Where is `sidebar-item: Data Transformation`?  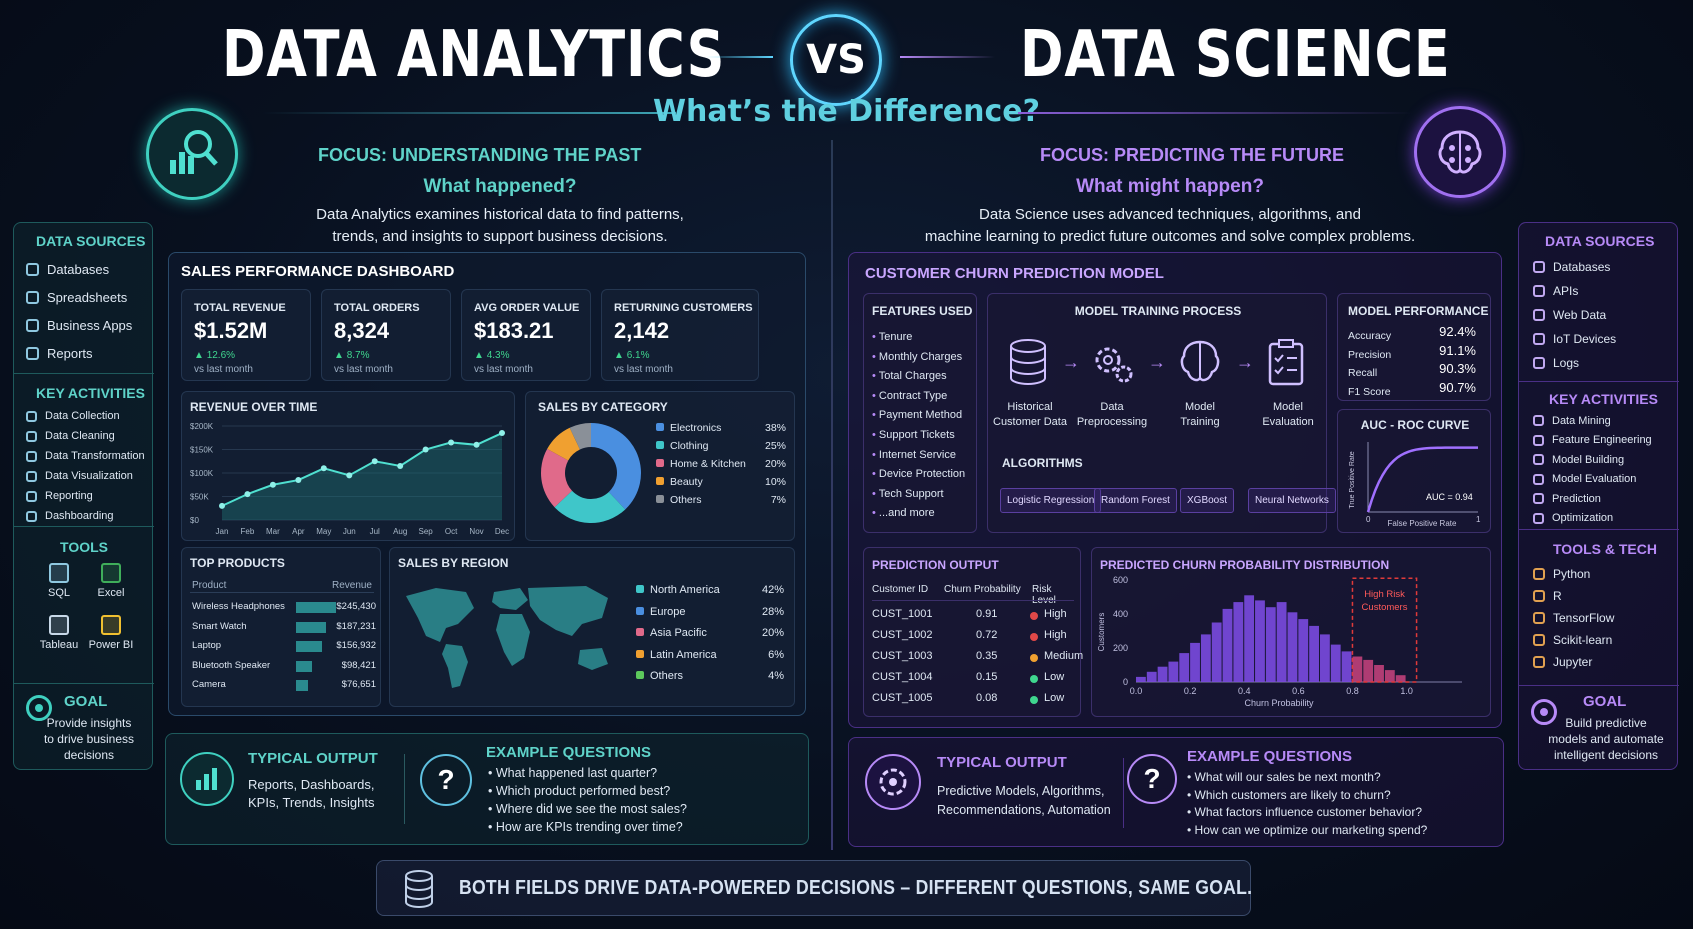 sidebar-item: Data Transformation is located at coordinates (85, 456).